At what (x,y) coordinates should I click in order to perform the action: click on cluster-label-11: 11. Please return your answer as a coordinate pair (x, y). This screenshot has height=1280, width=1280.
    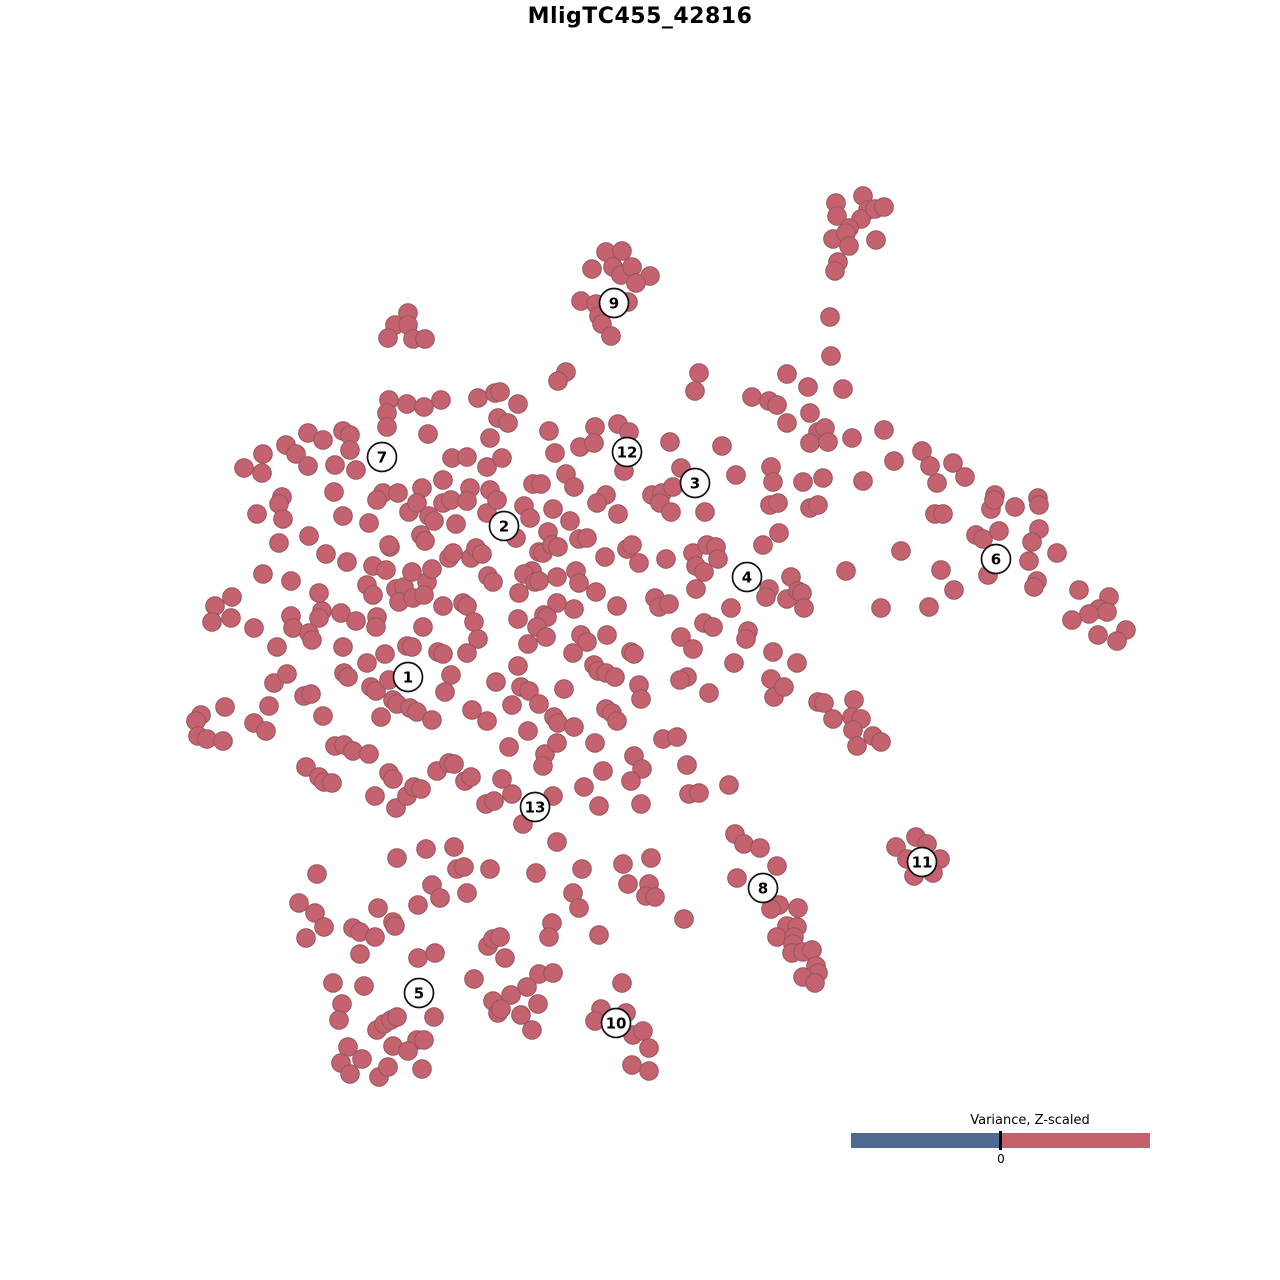
    Looking at the image, I should click on (922, 862).